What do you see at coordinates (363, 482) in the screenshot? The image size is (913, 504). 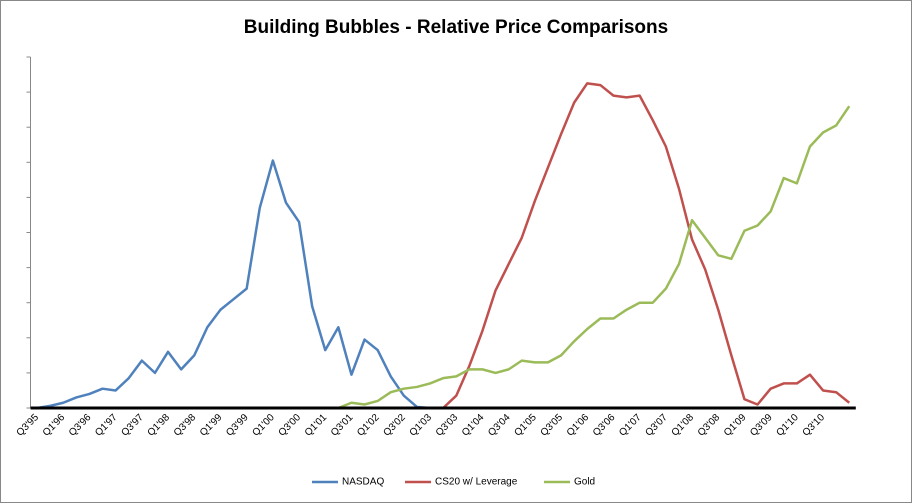 I see `legend-label: NASDAQ` at bounding box center [363, 482].